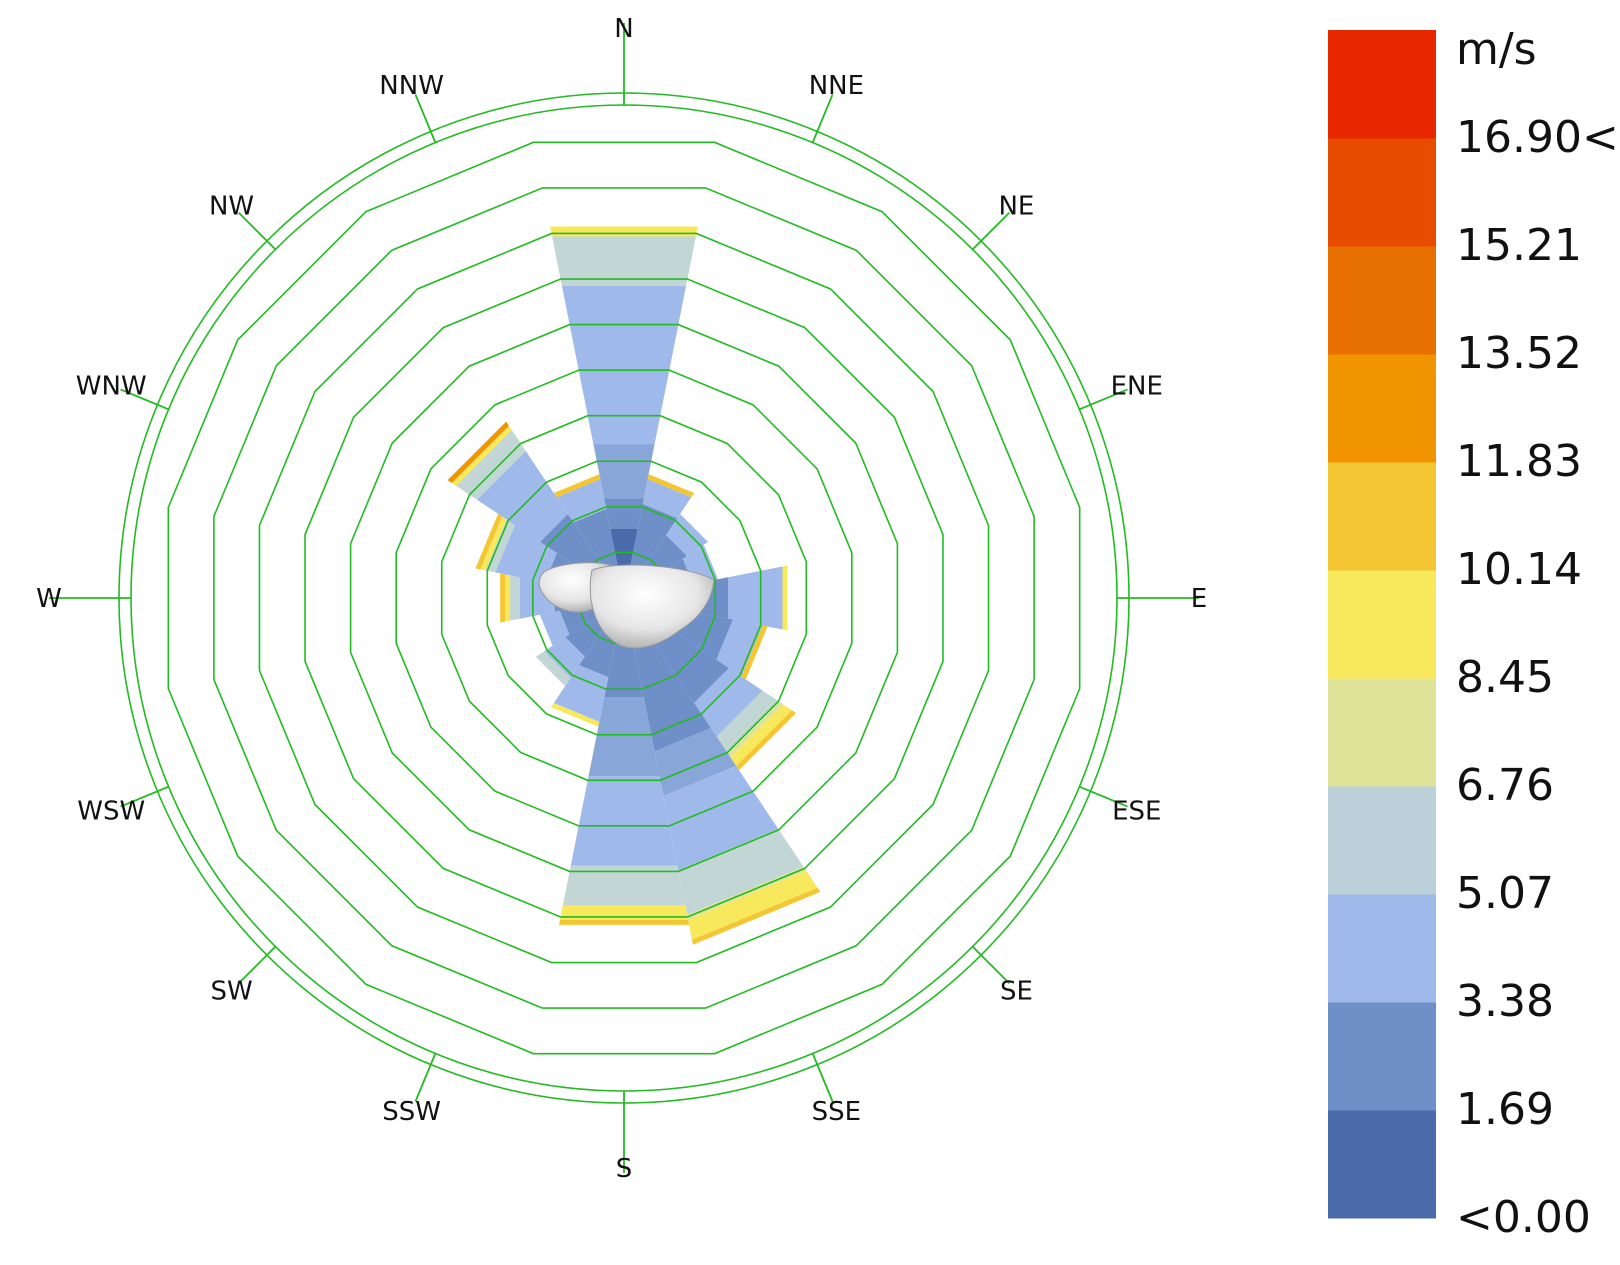  I want to click on direction-label-ese: ESE, so click(1136, 811).